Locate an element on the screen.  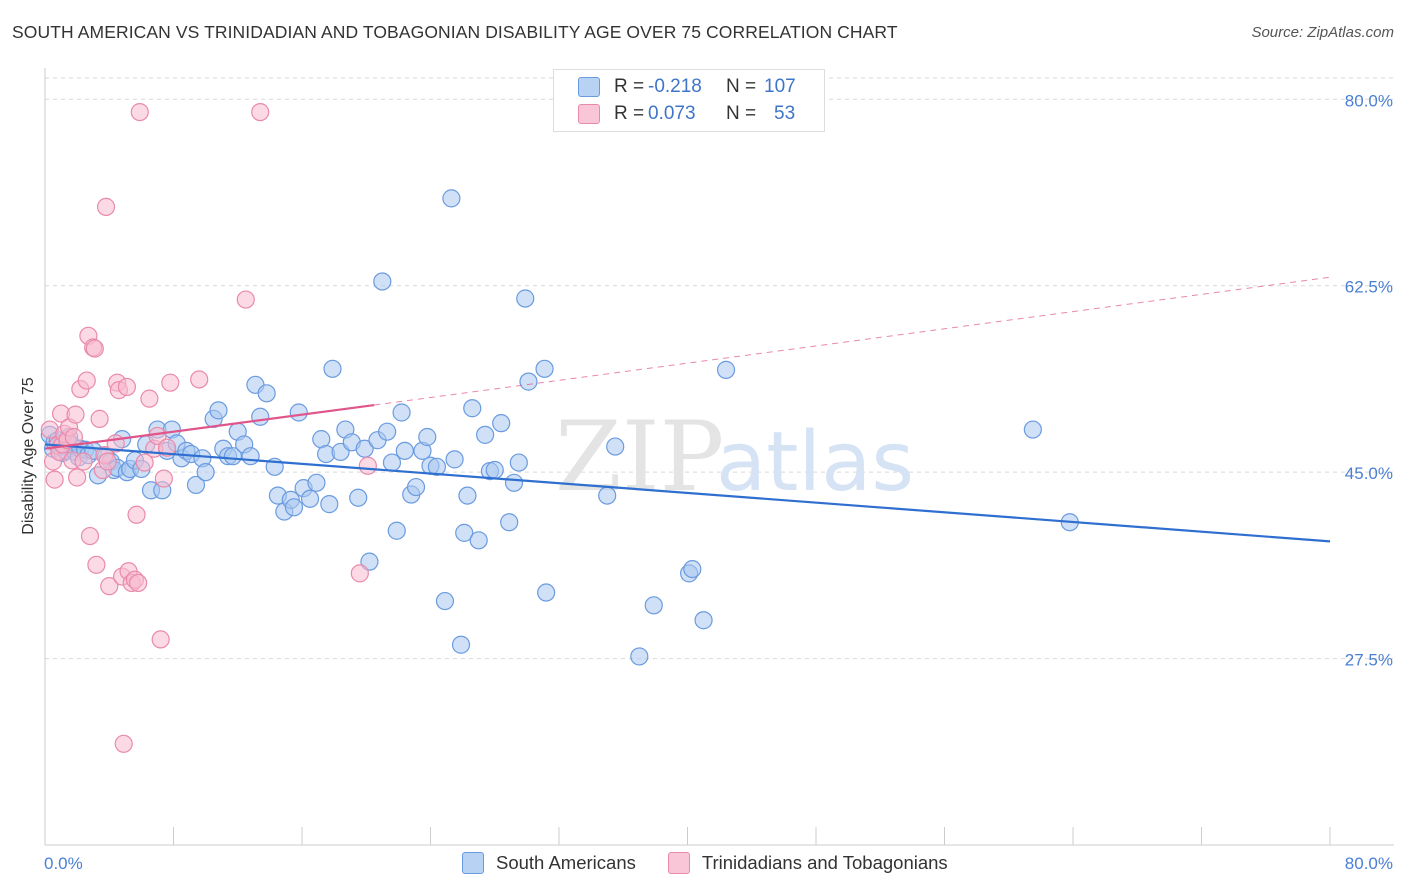
bottom-legend-item-trinidadians: Trinidadians and Tobagonians is located at coordinates (807, 863).